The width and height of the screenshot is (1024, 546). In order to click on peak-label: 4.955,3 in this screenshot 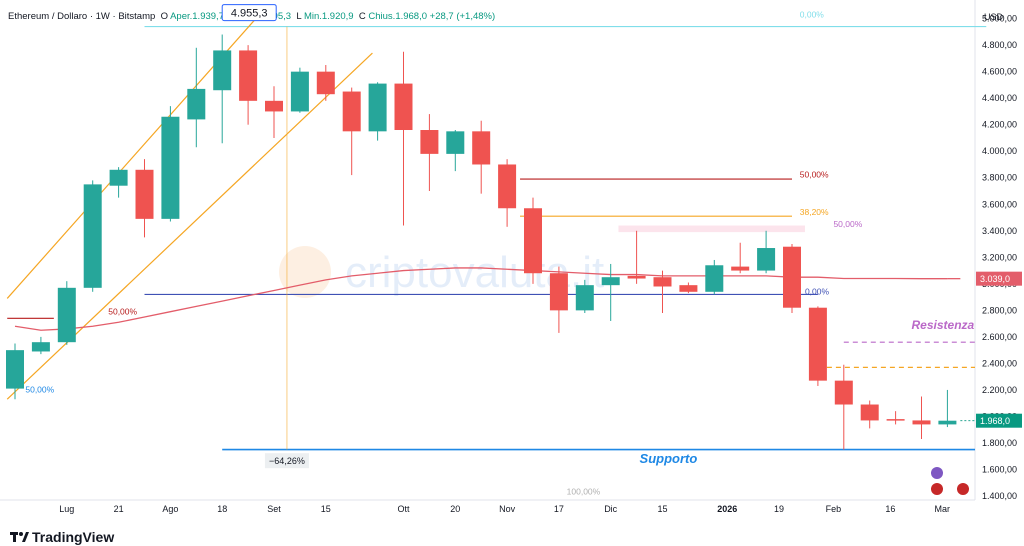, I will do `click(249, 14)`.